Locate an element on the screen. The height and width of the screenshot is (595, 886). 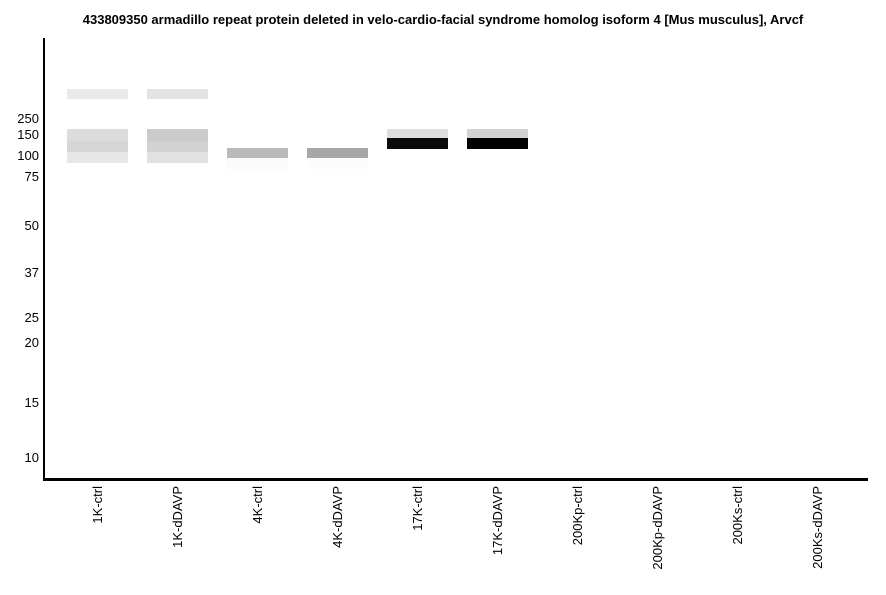
y-tick-label-75: 75 is located at coordinates (31, 176).